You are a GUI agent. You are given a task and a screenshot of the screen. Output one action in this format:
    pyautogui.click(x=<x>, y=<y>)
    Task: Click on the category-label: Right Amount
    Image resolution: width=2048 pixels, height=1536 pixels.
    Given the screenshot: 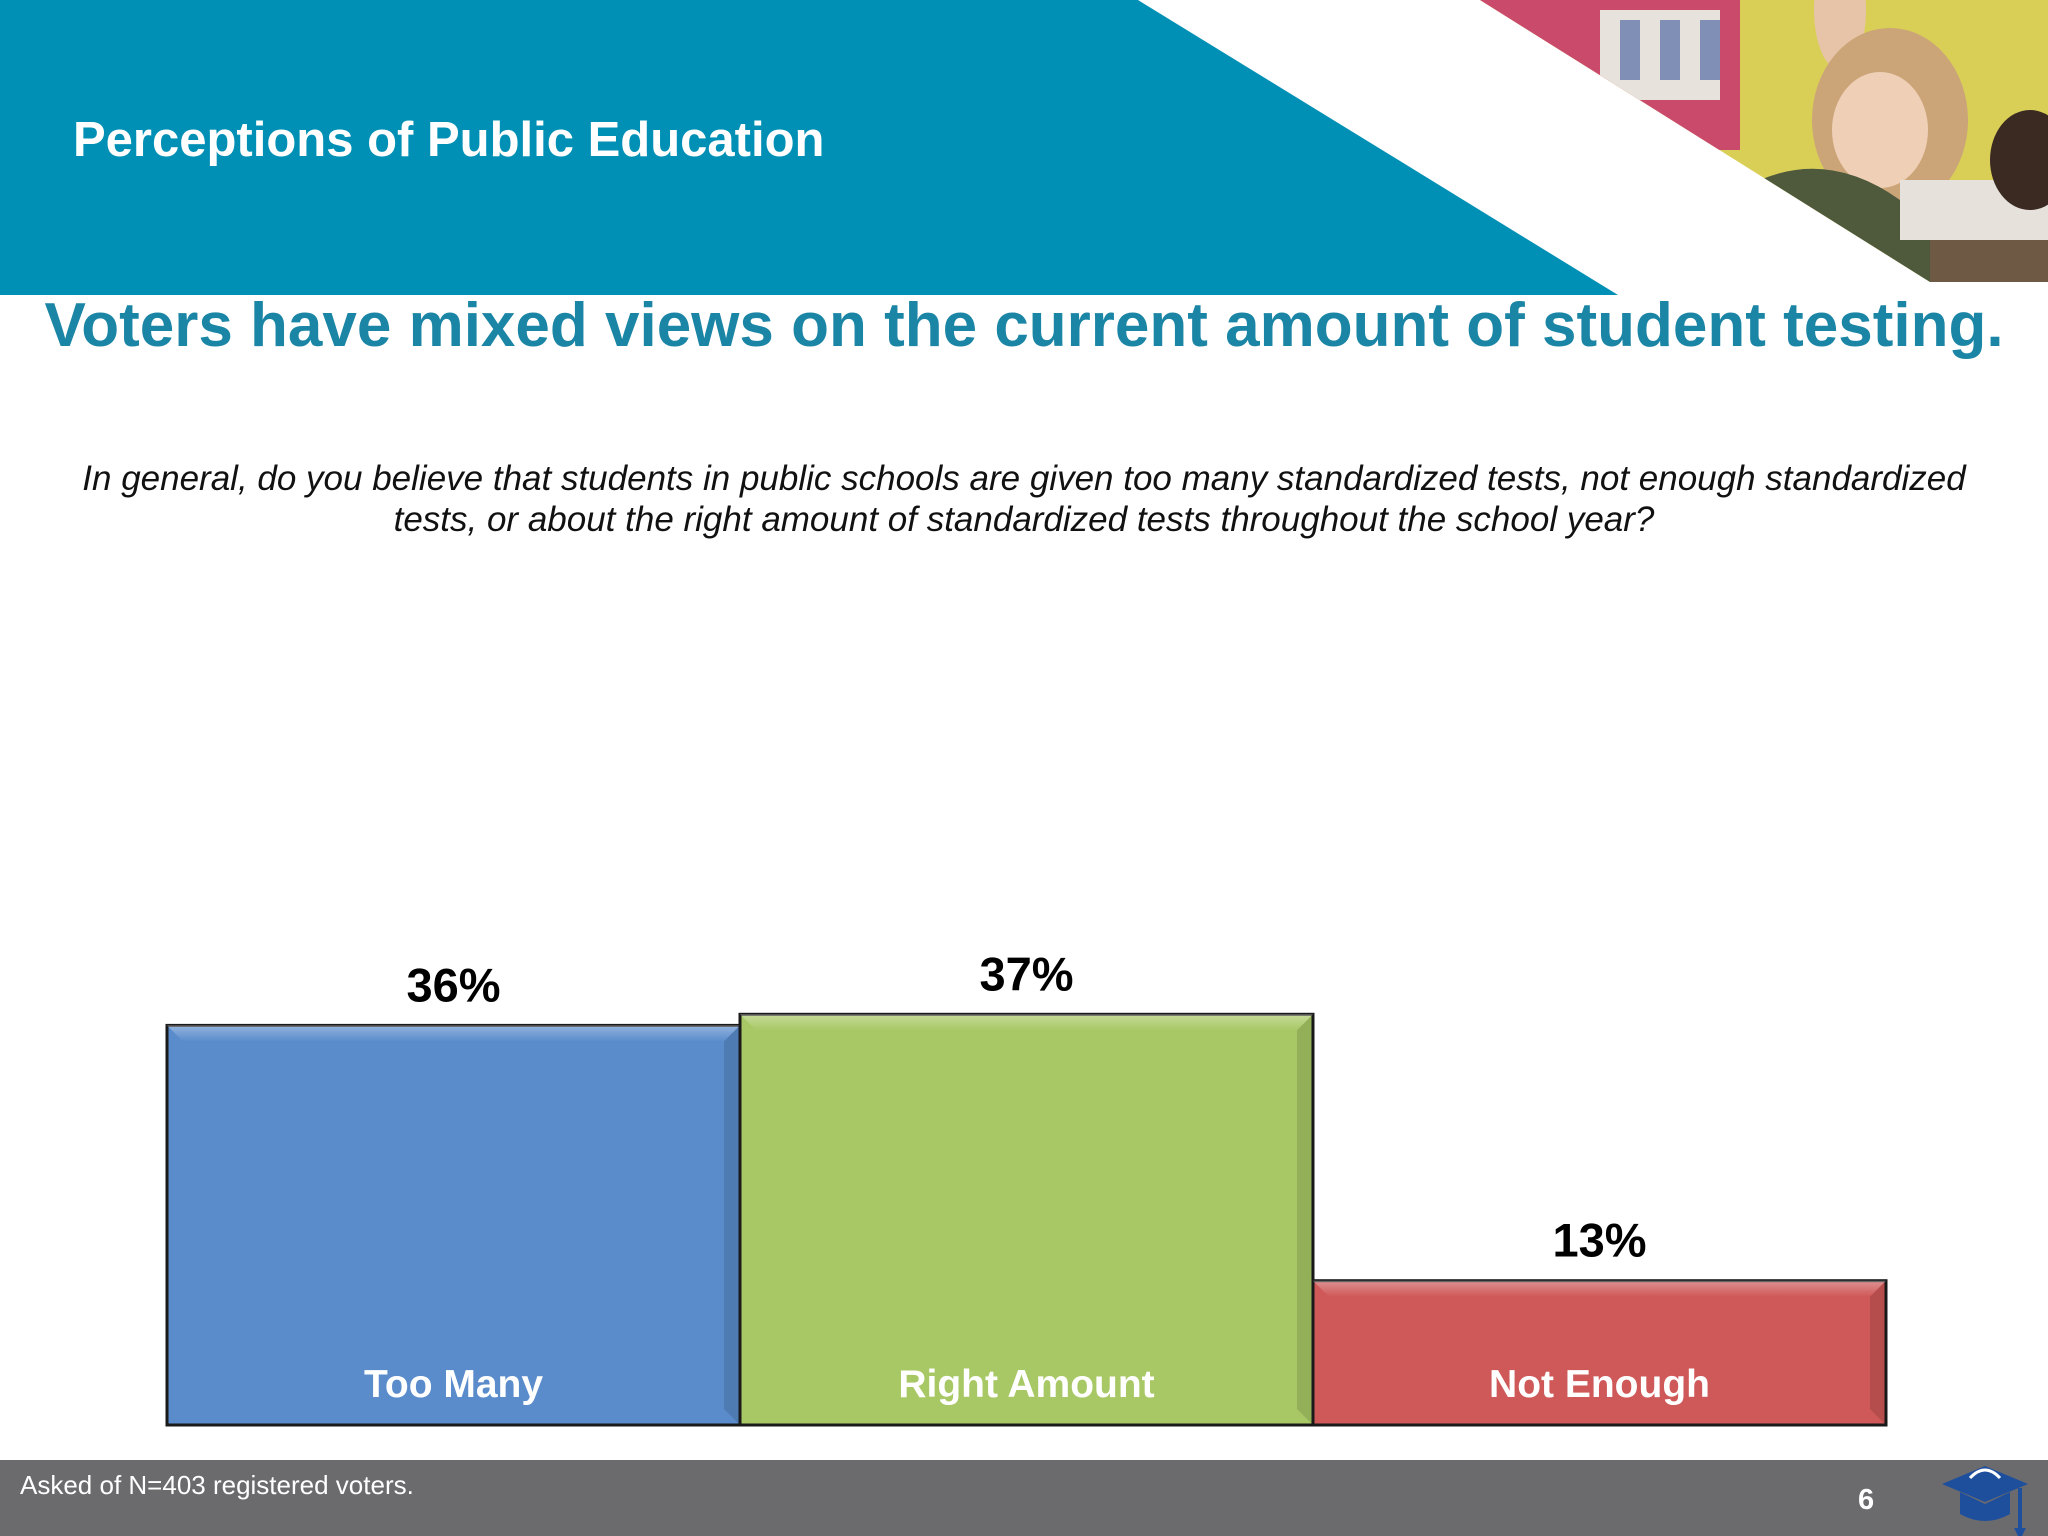 What is the action you would take?
    pyautogui.click(x=1026, y=1384)
    